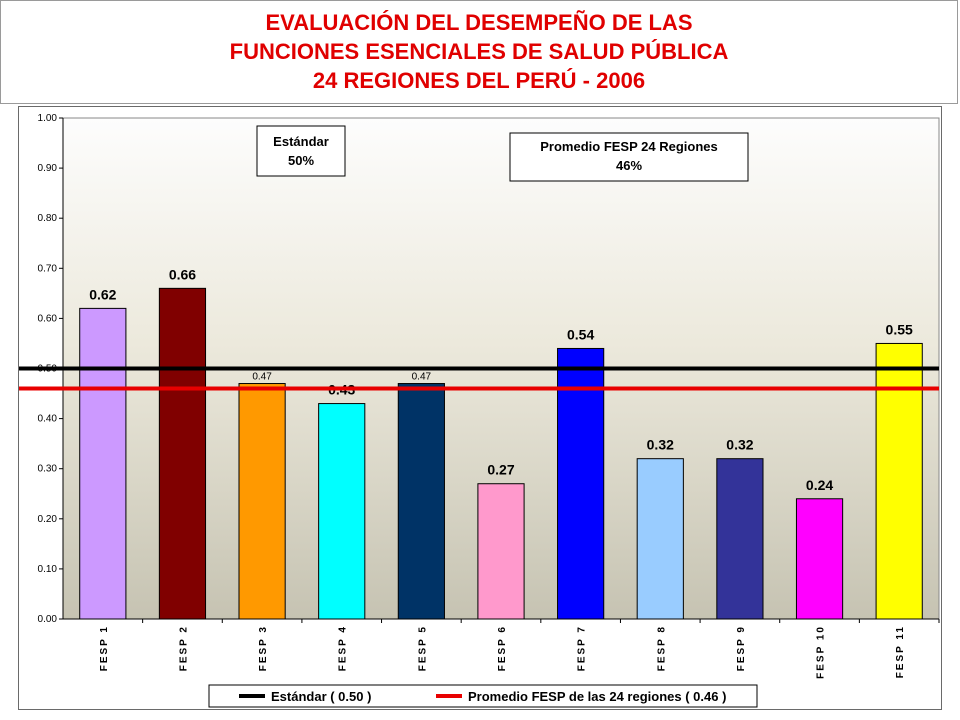 The height and width of the screenshot is (720, 960). Describe the element at coordinates (821, 652) in the screenshot. I see `category-label-10: FESP 10` at that location.